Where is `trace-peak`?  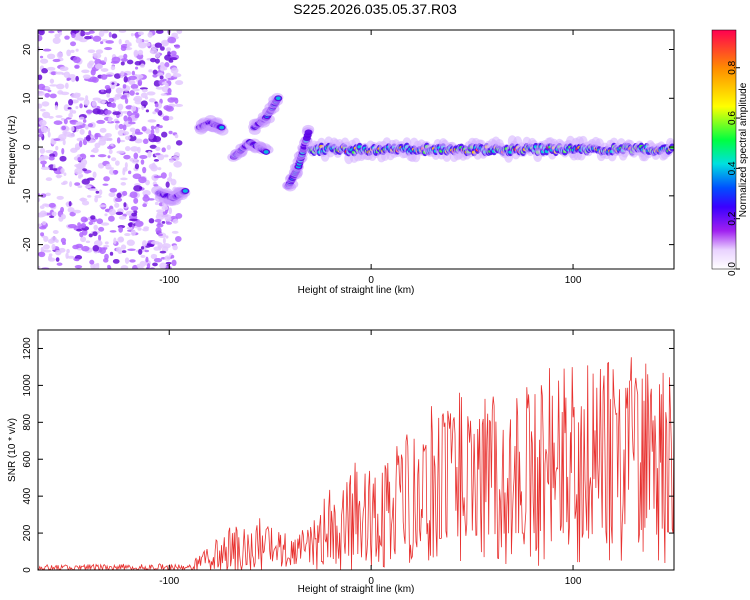 trace-peak is located at coordinates (278, 98).